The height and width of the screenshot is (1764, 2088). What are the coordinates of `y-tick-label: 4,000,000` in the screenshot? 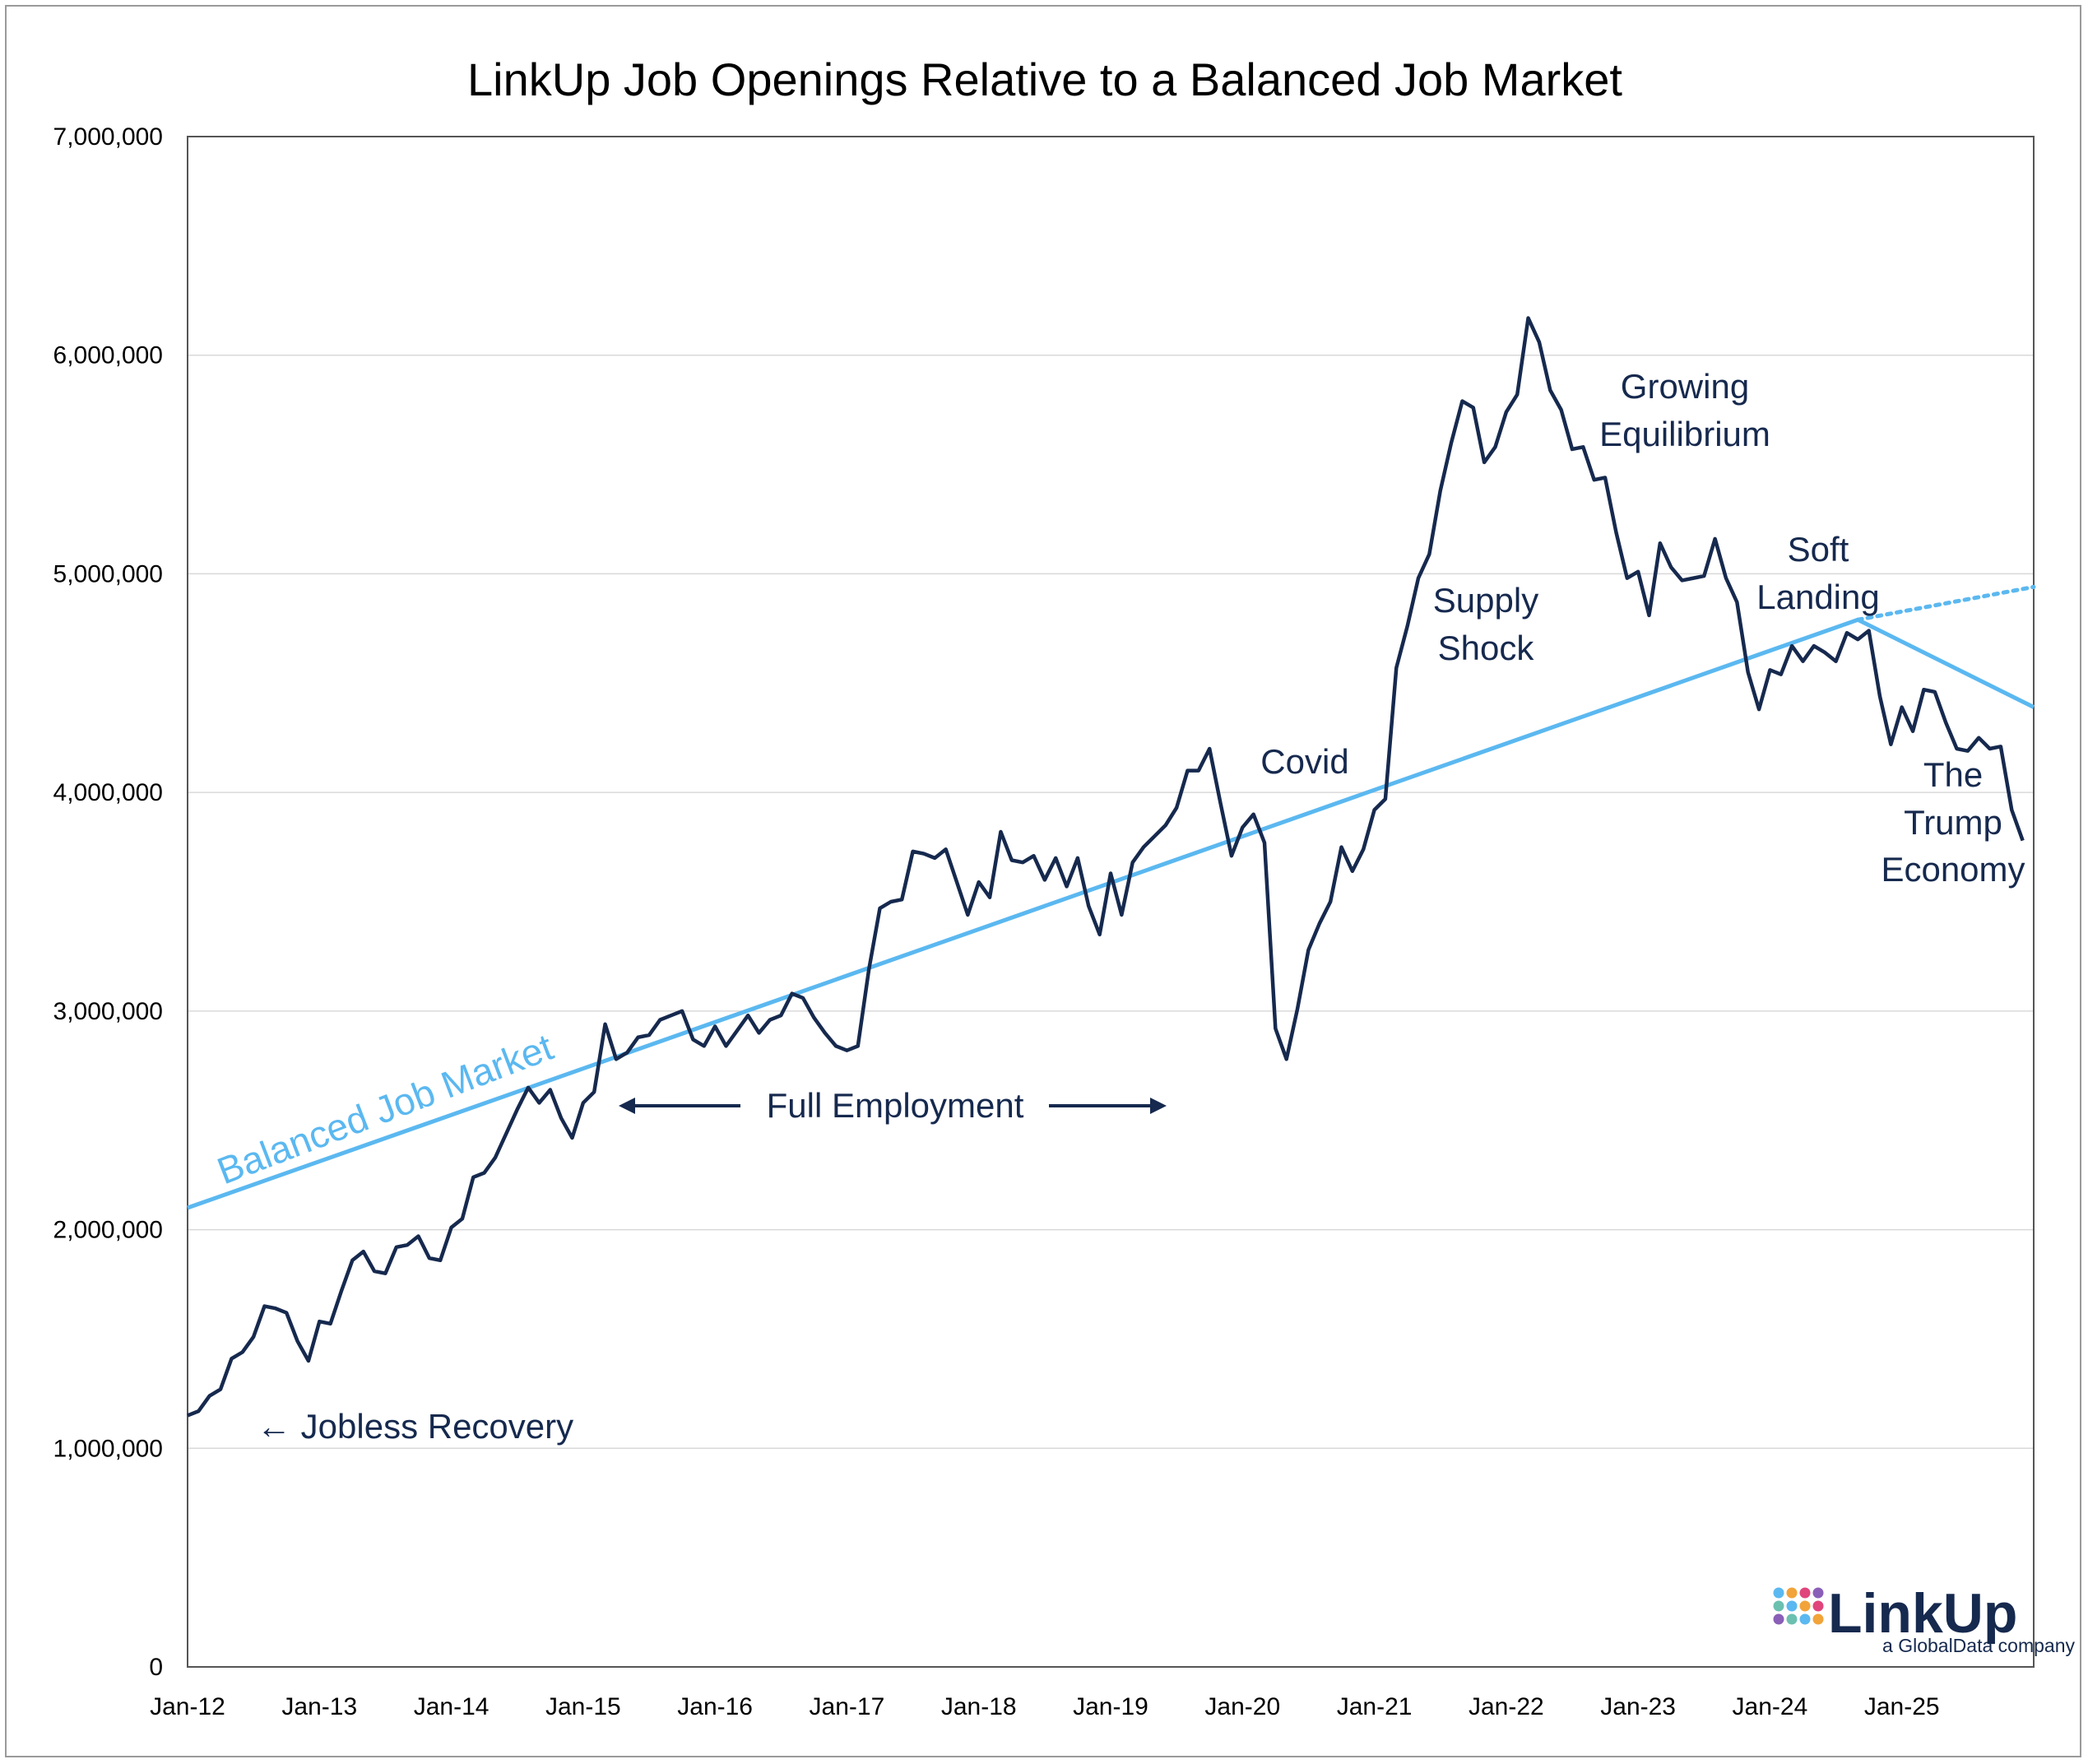 It's located at (108, 792).